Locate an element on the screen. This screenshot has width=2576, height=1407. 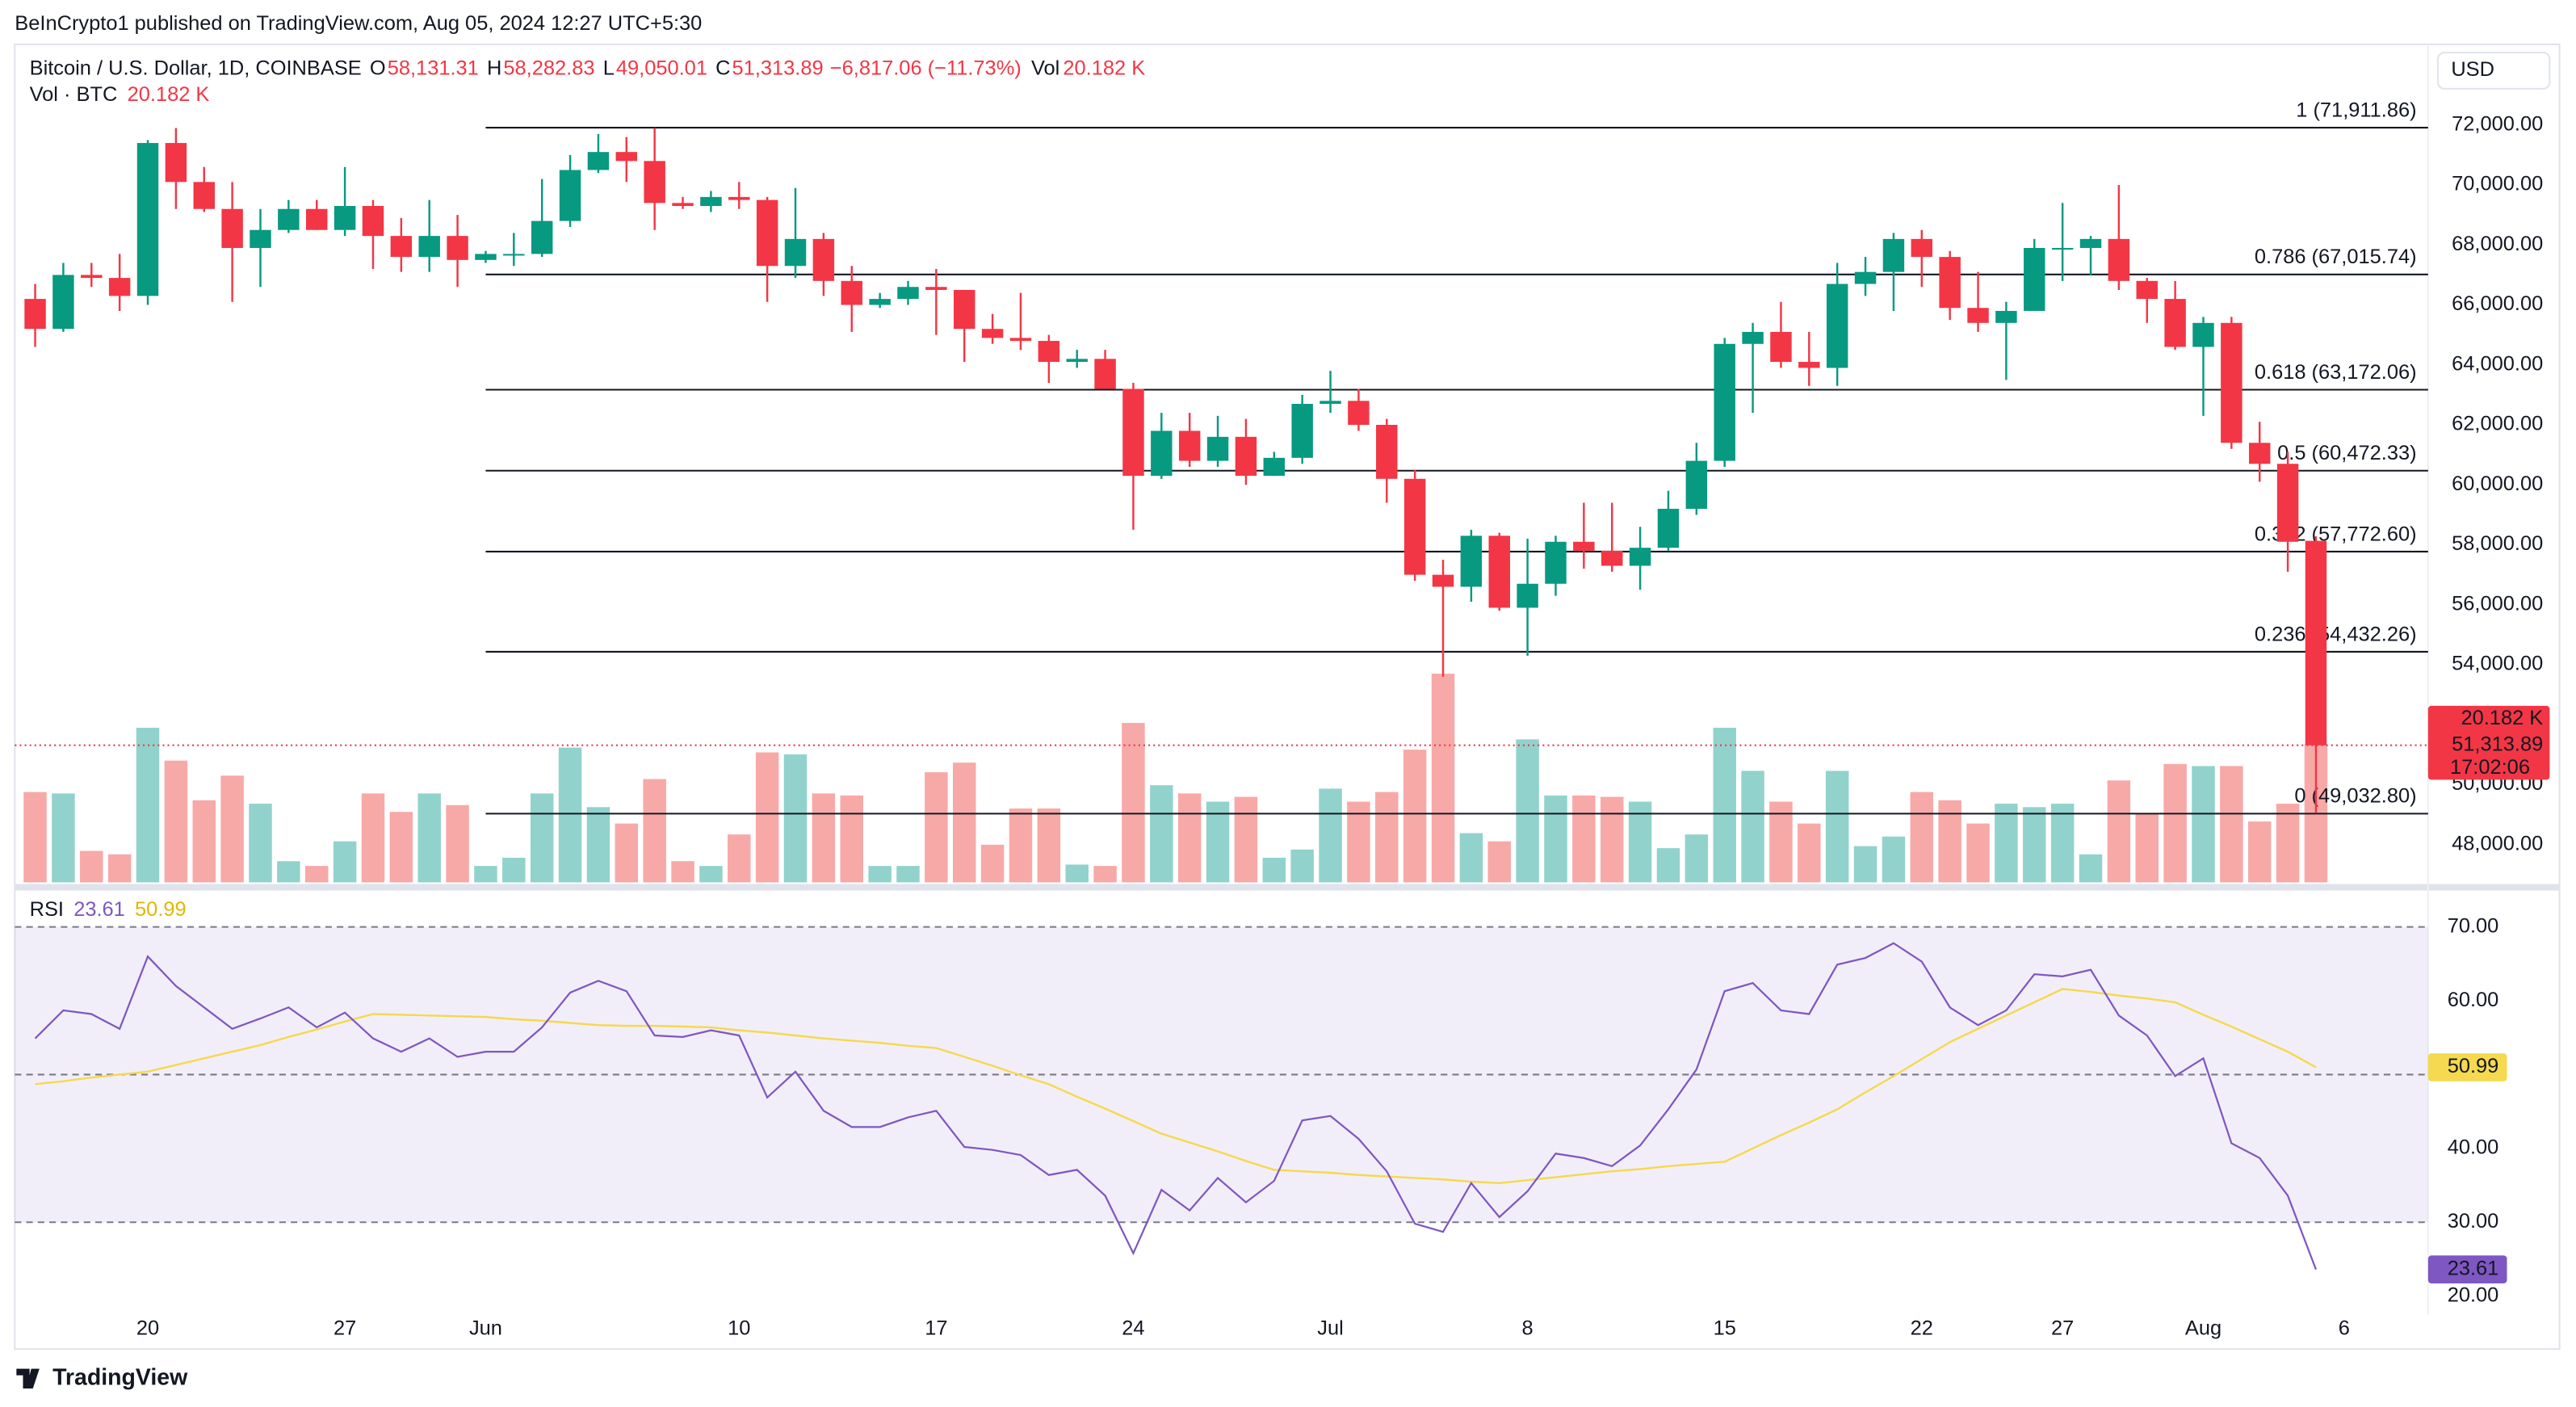
brand: TradingView is located at coordinates (120, 1377).